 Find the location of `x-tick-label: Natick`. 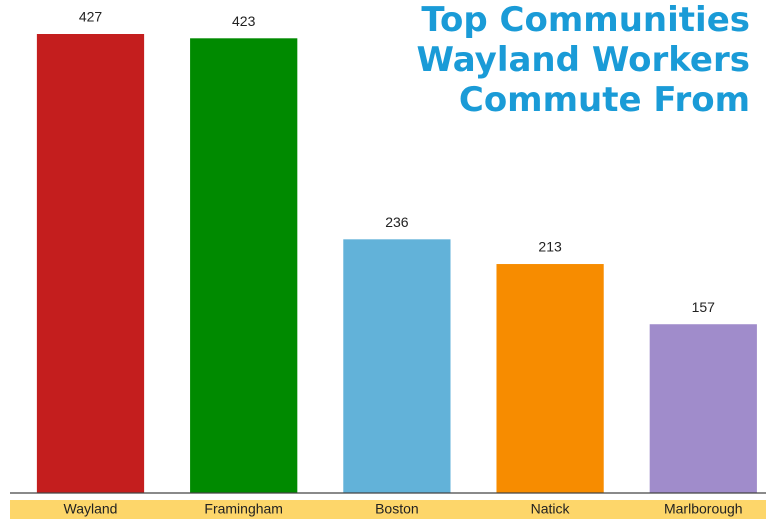

x-tick-label: Natick is located at coordinates (551, 509).